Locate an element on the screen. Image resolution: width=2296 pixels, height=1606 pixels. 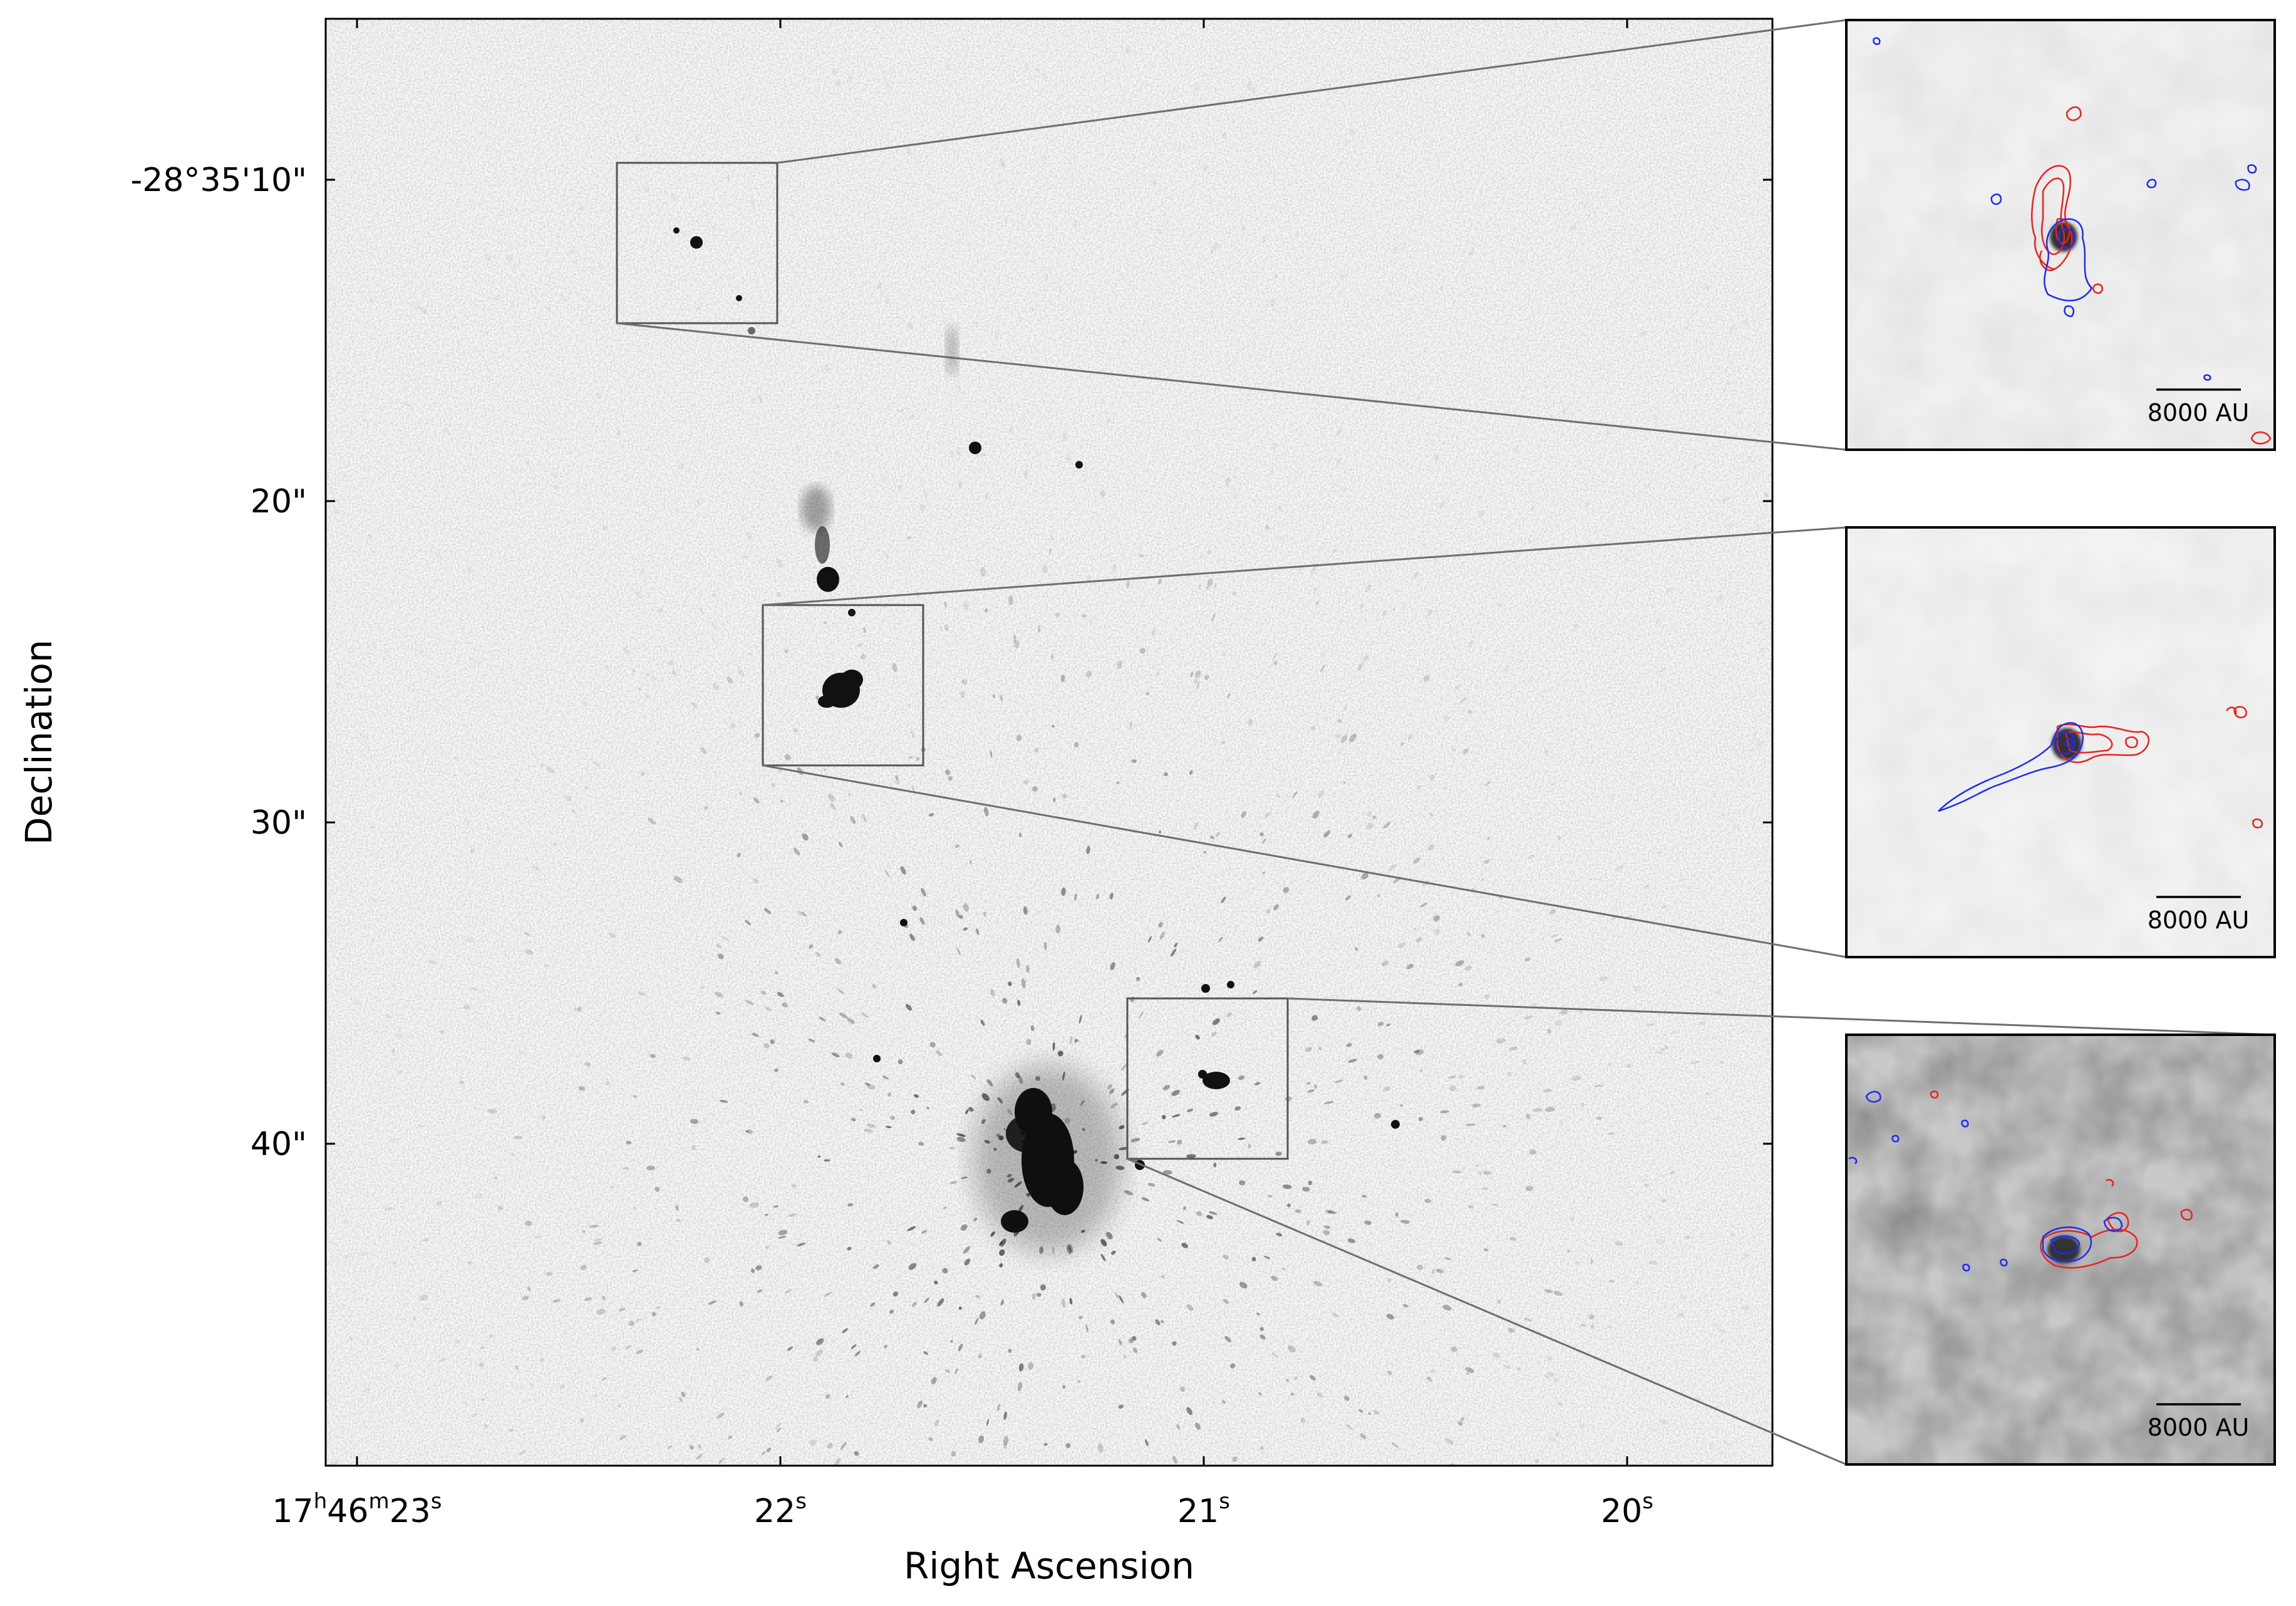
y-tick-label-4: 40" is located at coordinates (279, 1144).